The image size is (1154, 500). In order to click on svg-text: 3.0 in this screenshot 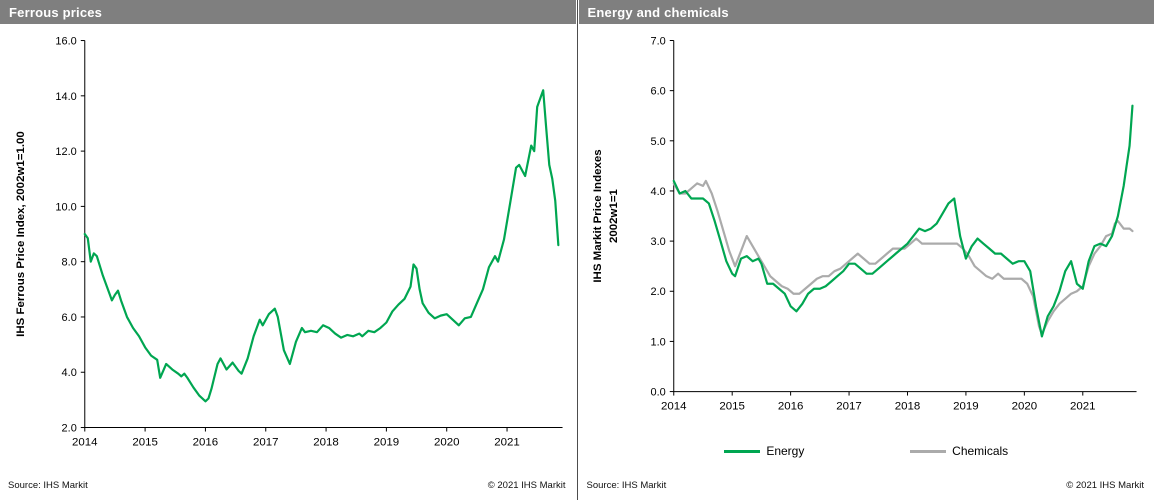, I will do `click(657, 242)`.